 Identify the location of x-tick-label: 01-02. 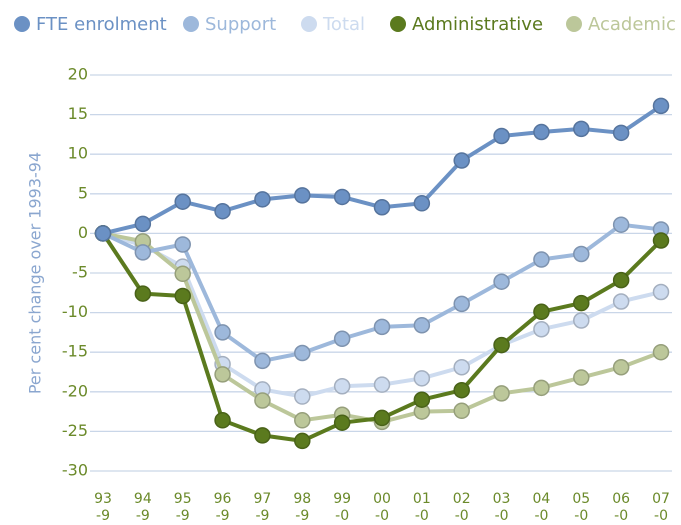
(421, 507).